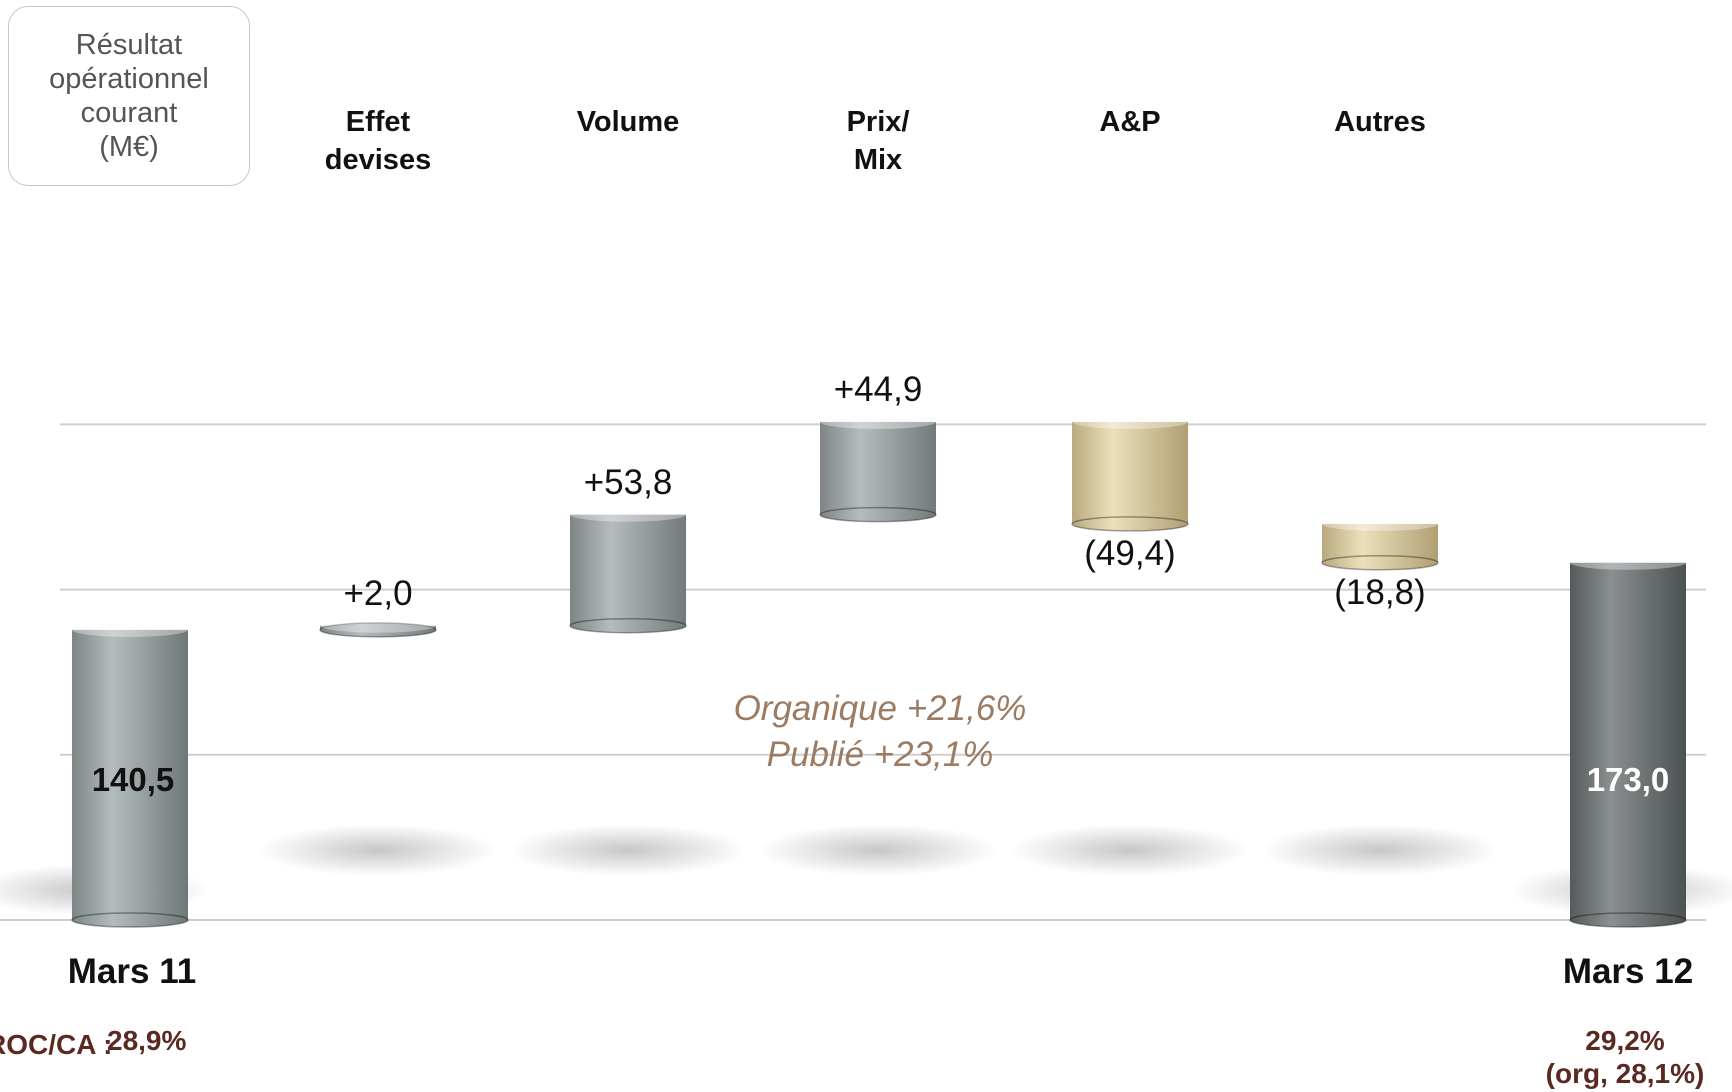  I want to click on category-label-prix-mix: Prix/ Mix, so click(878, 141).